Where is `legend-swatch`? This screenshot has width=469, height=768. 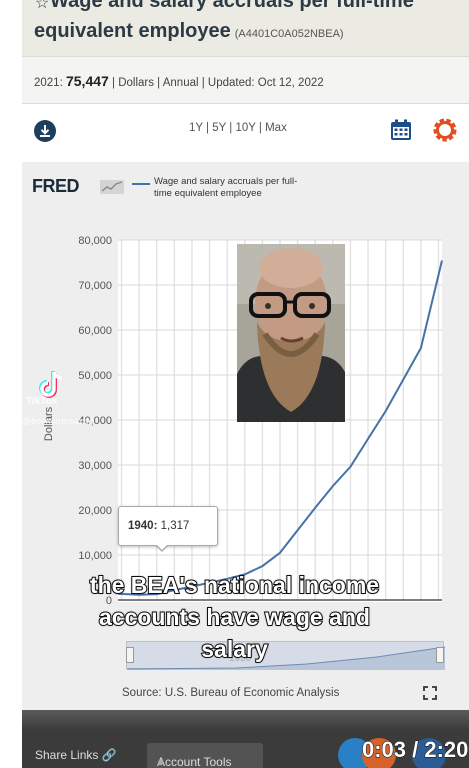 legend-swatch is located at coordinates (141, 184).